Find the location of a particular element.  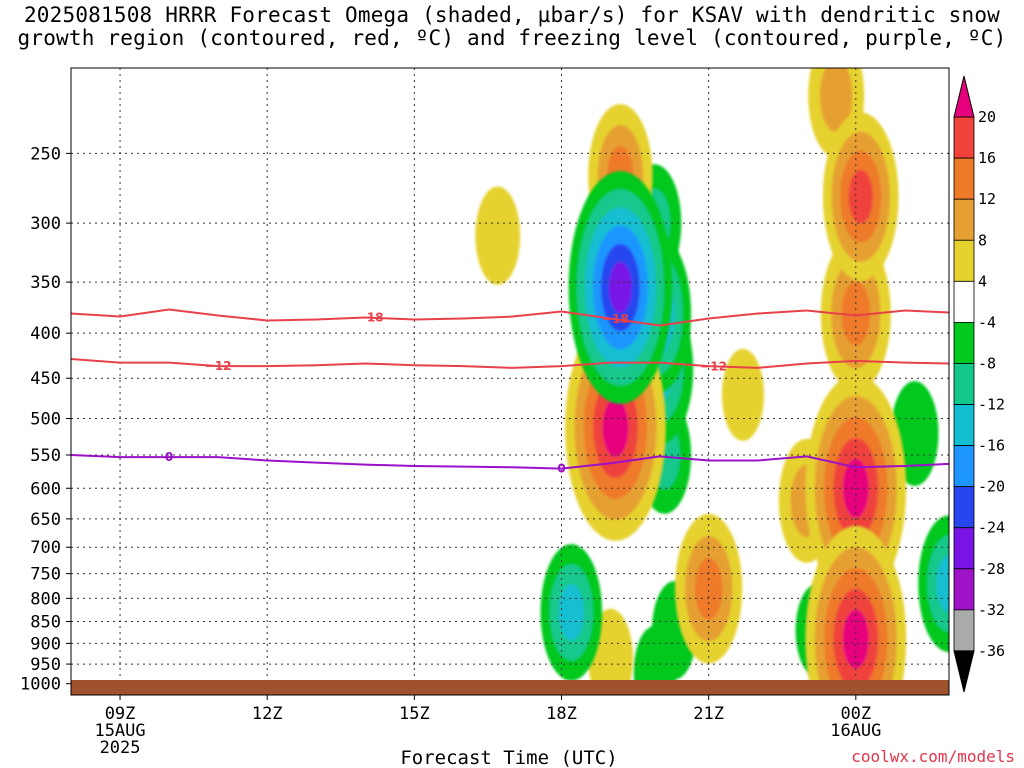

colorbar-label: 20 is located at coordinates (987, 117).